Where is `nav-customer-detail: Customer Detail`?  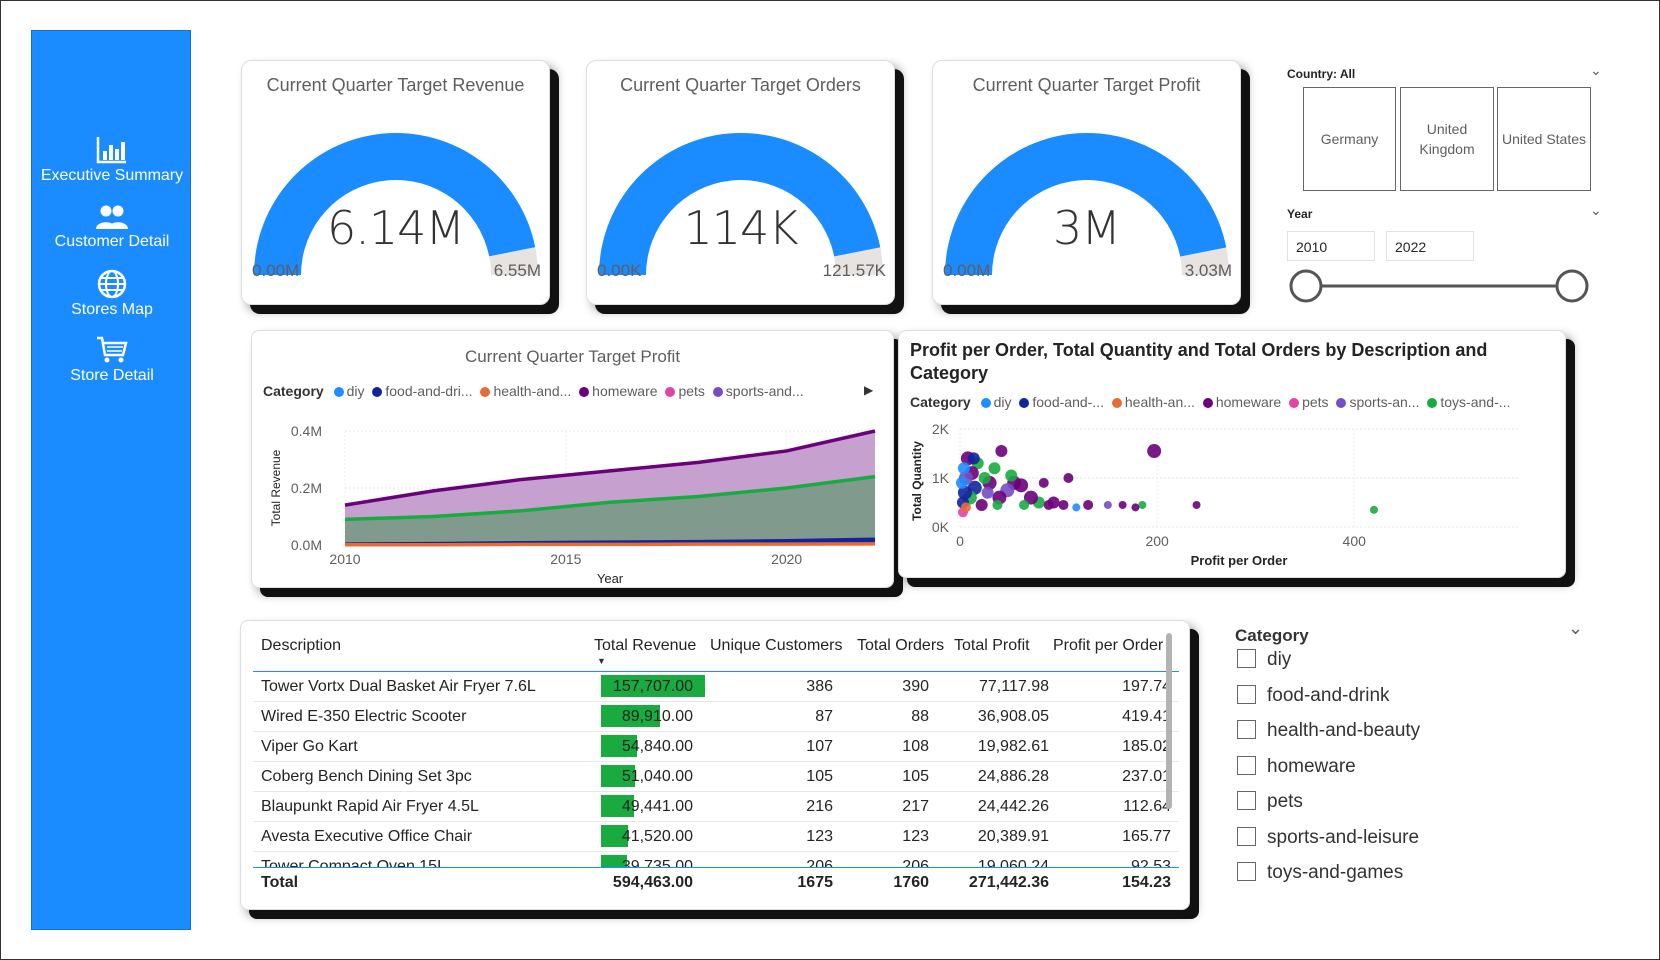 nav-customer-detail: Customer Detail is located at coordinates (112, 227).